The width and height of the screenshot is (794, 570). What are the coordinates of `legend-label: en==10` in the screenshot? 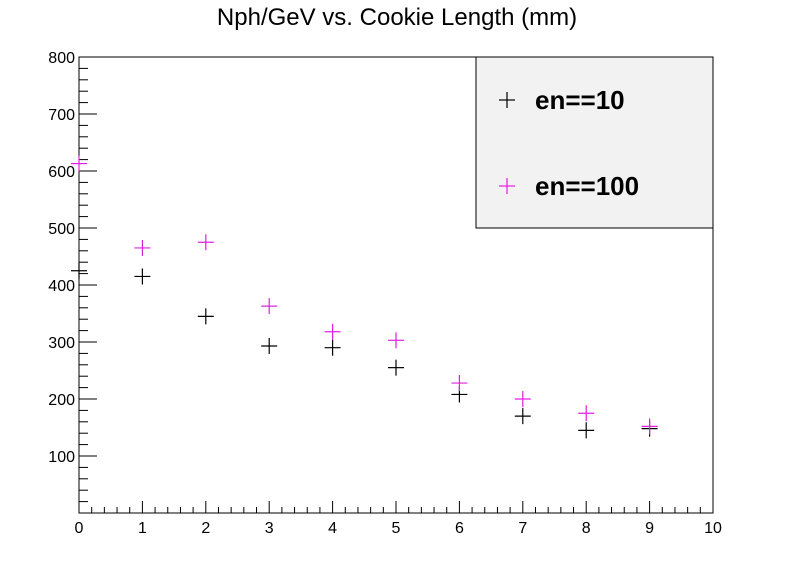 It's located at (580, 100).